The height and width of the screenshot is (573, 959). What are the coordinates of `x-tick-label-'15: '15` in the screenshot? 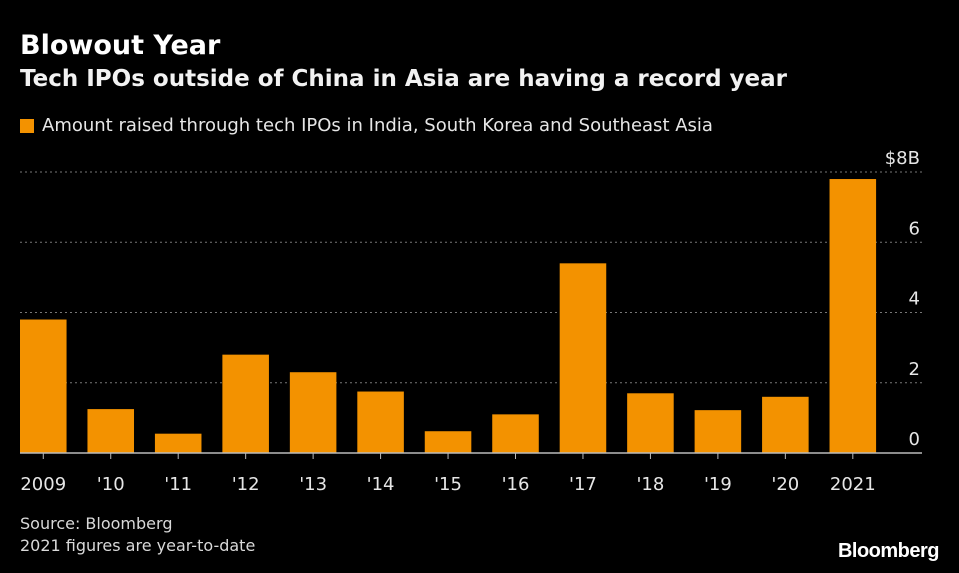 It's located at (448, 484).